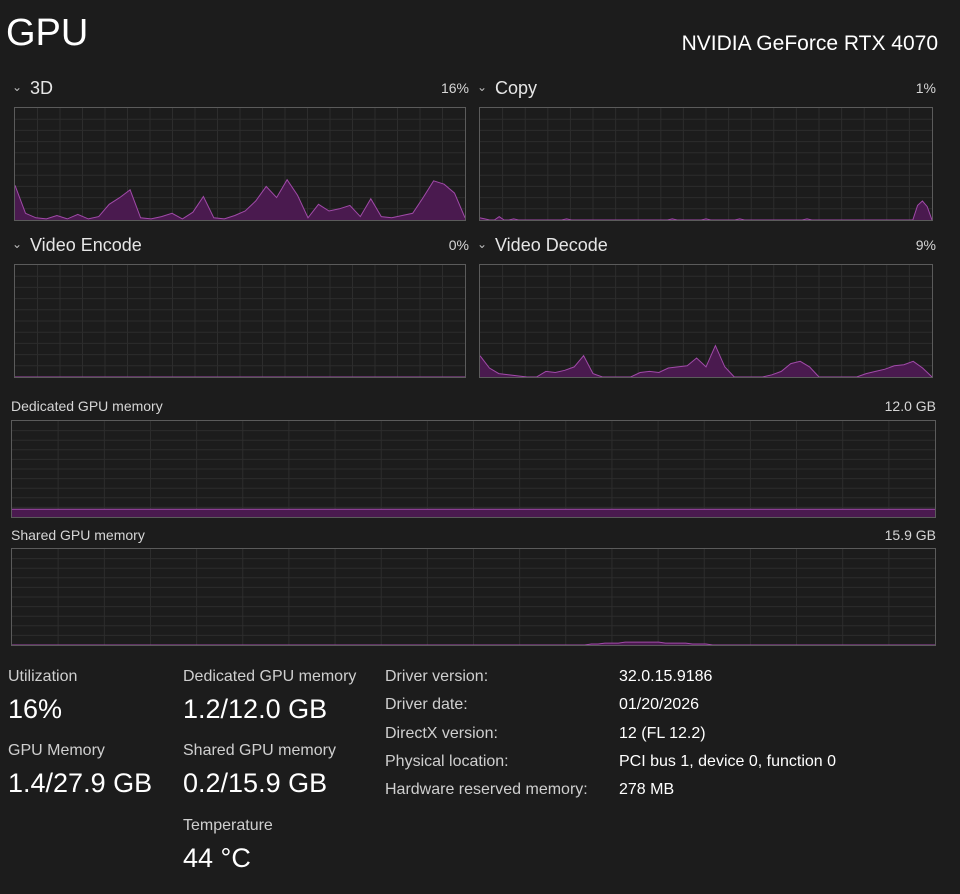 The width and height of the screenshot is (960, 894). What do you see at coordinates (217, 858) in the screenshot?
I see `temperature-value: 44 °C` at bounding box center [217, 858].